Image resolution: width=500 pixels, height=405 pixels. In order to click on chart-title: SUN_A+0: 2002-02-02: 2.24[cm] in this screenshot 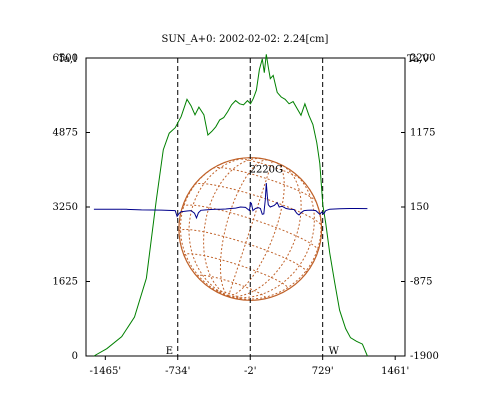, I will do `click(245, 39)`.